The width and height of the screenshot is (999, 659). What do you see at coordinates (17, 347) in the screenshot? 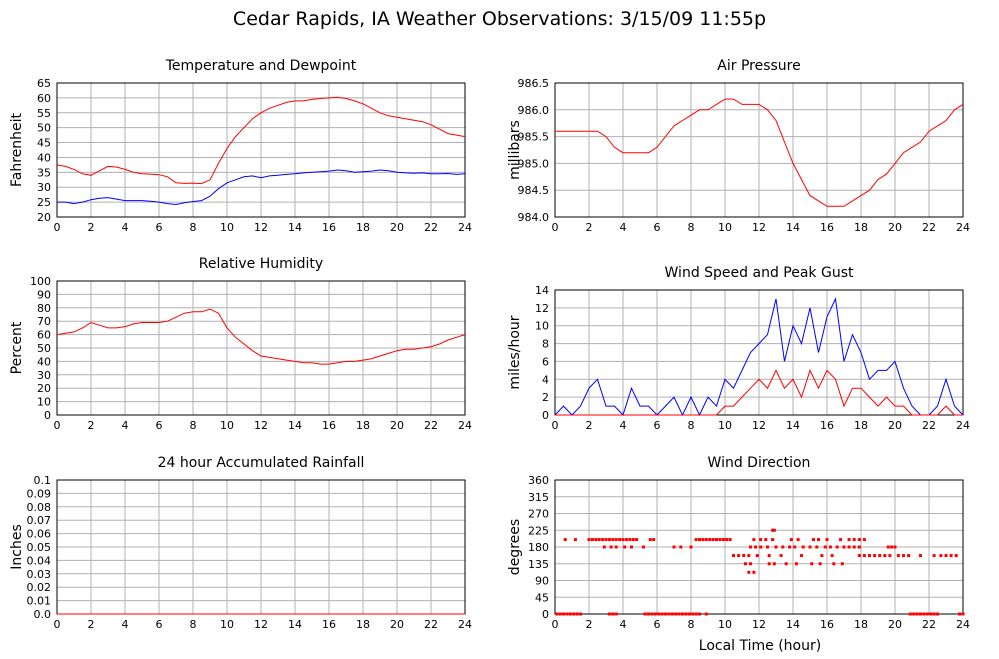
I see `y-axis-label: Percent` at bounding box center [17, 347].